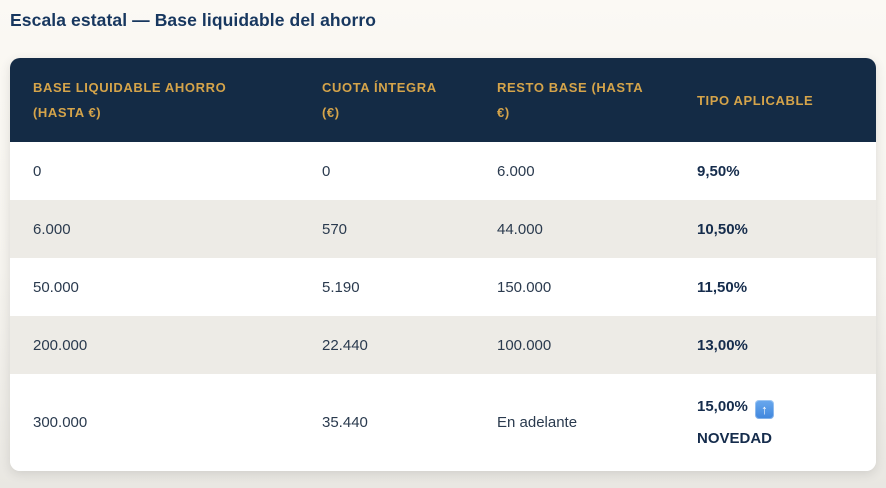 The image size is (886, 488). What do you see at coordinates (781, 407) in the screenshot?
I see `tipo-value-line: 15,00% ↑` at bounding box center [781, 407].